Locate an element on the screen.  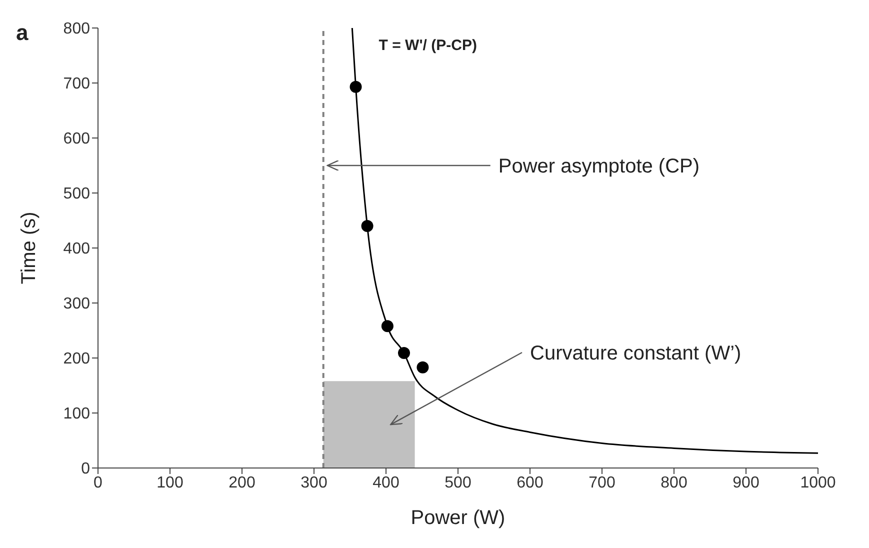
x-tick-label: 700 is located at coordinates (602, 483).